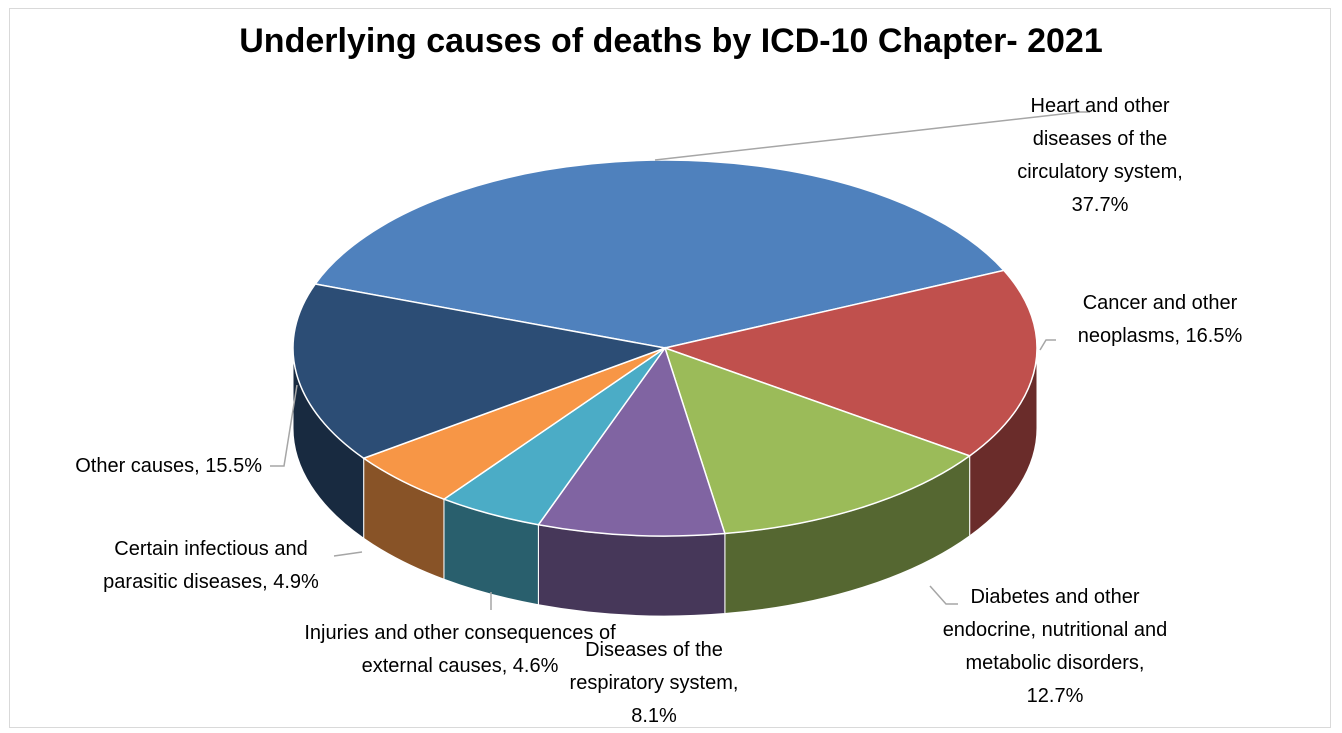 The height and width of the screenshot is (733, 1342). Describe the element at coordinates (168, 466) in the screenshot. I see `data-label: Other causes, 15.5%` at that location.